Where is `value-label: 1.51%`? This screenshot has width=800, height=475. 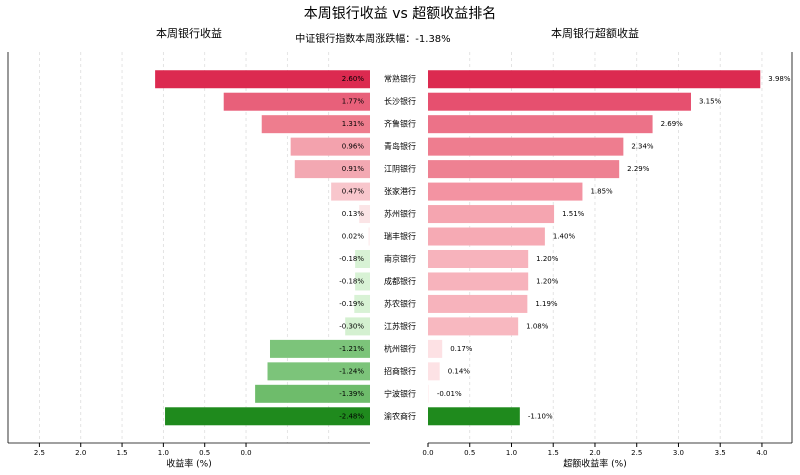 value-label: 1.51% is located at coordinates (573, 214).